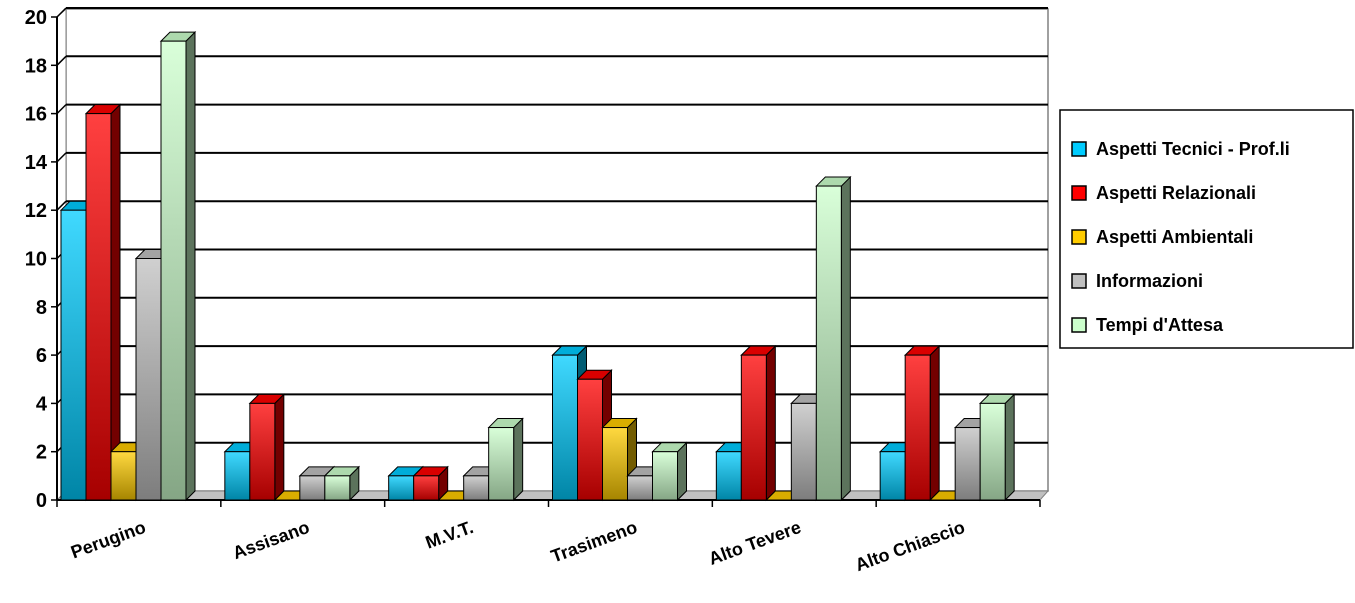 This screenshot has width=1355, height=603. I want to click on y-tick-label: 12, so click(36, 211).